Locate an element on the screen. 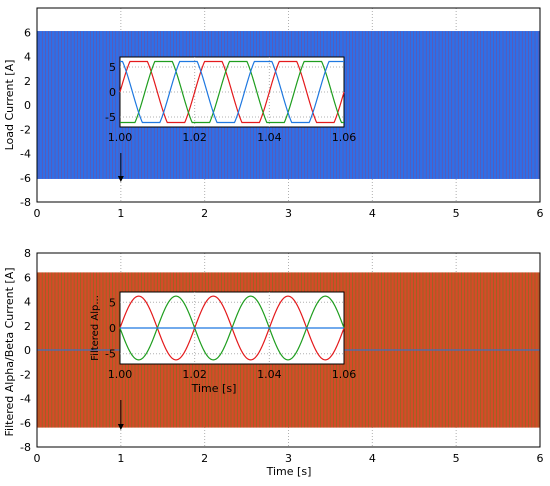 Image resolution: width=550 pixels, height=486 pixels. top-y-axis-label: Load Current [A] is located at coordinates (9, 105).